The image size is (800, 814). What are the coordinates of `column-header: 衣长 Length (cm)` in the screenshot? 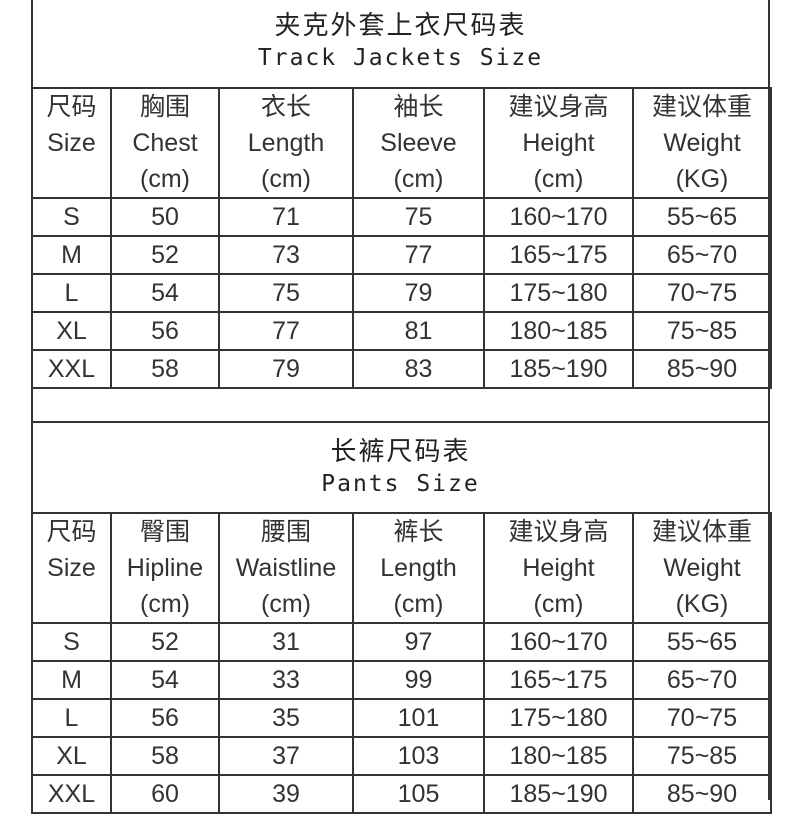 It's located at (286, 143).